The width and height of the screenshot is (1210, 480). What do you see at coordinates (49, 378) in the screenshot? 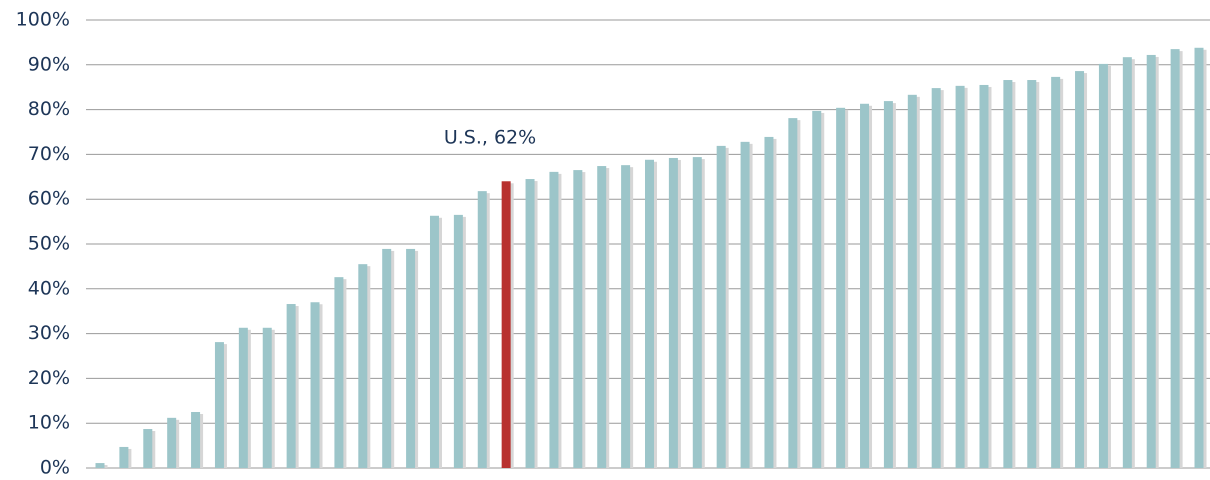
I see `y-tick-label: 20%` at bounding box center [49, 378].